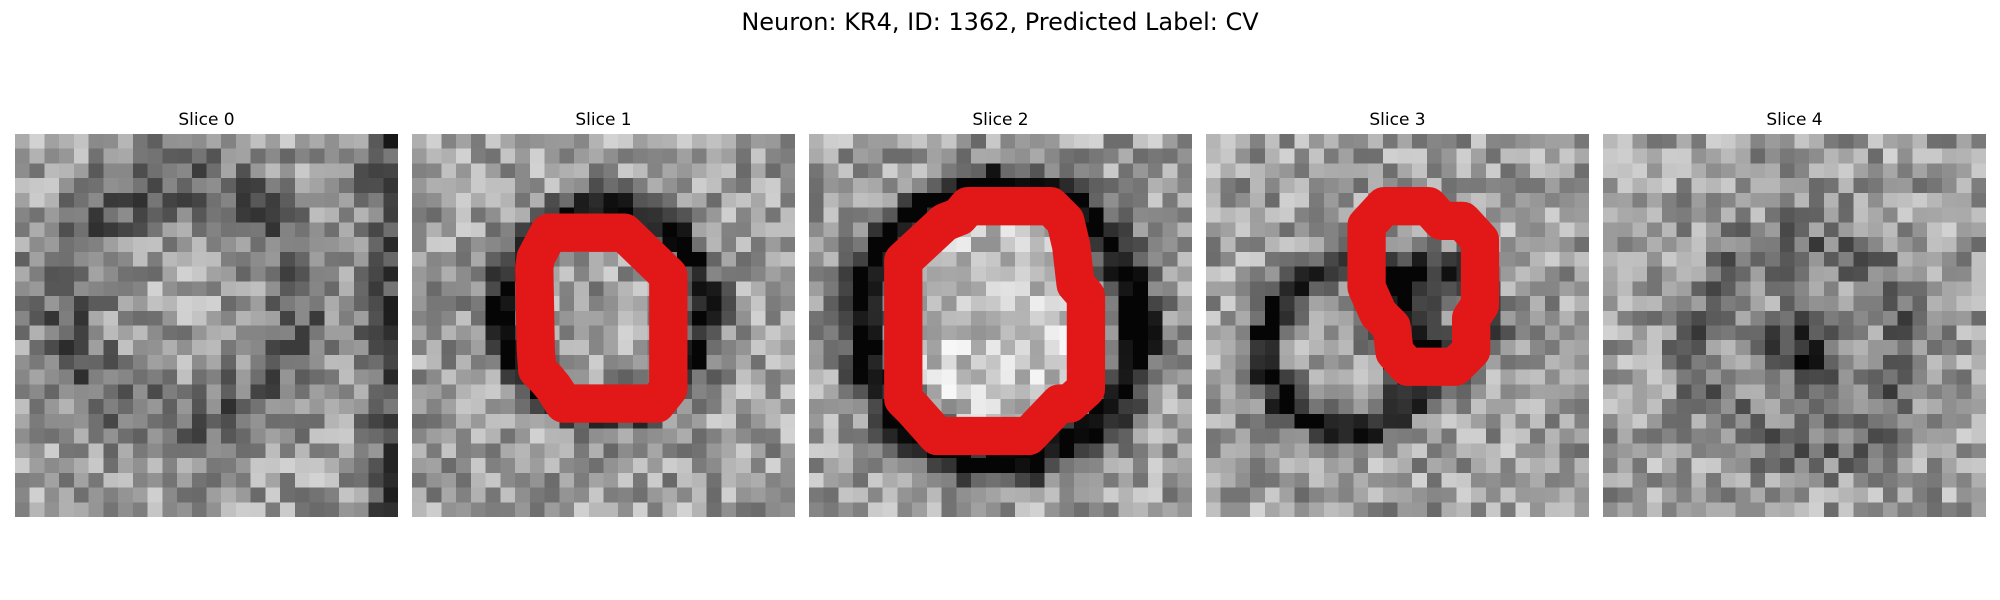  I want to click on slice-4-pixels, so click(1794, 325).